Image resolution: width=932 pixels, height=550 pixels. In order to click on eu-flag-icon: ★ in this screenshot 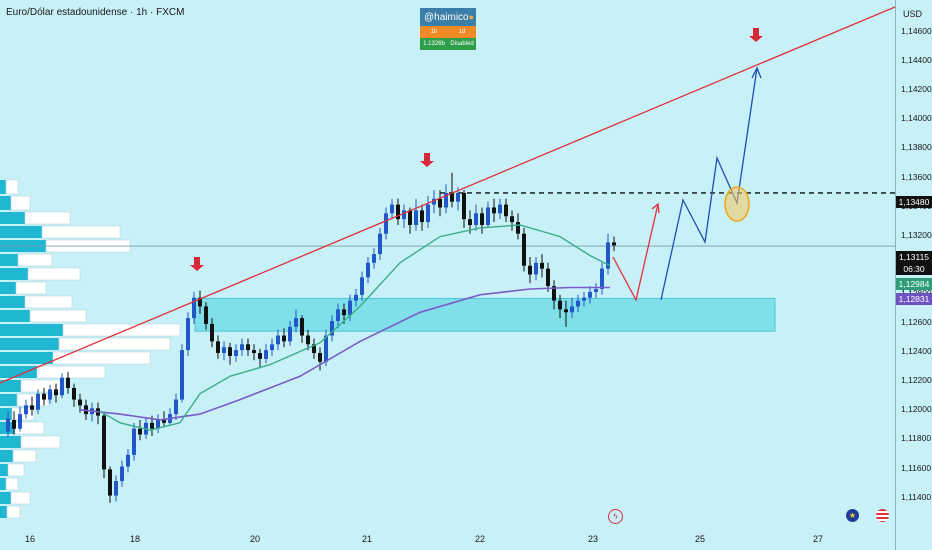, I will do `click(852, 515)`.